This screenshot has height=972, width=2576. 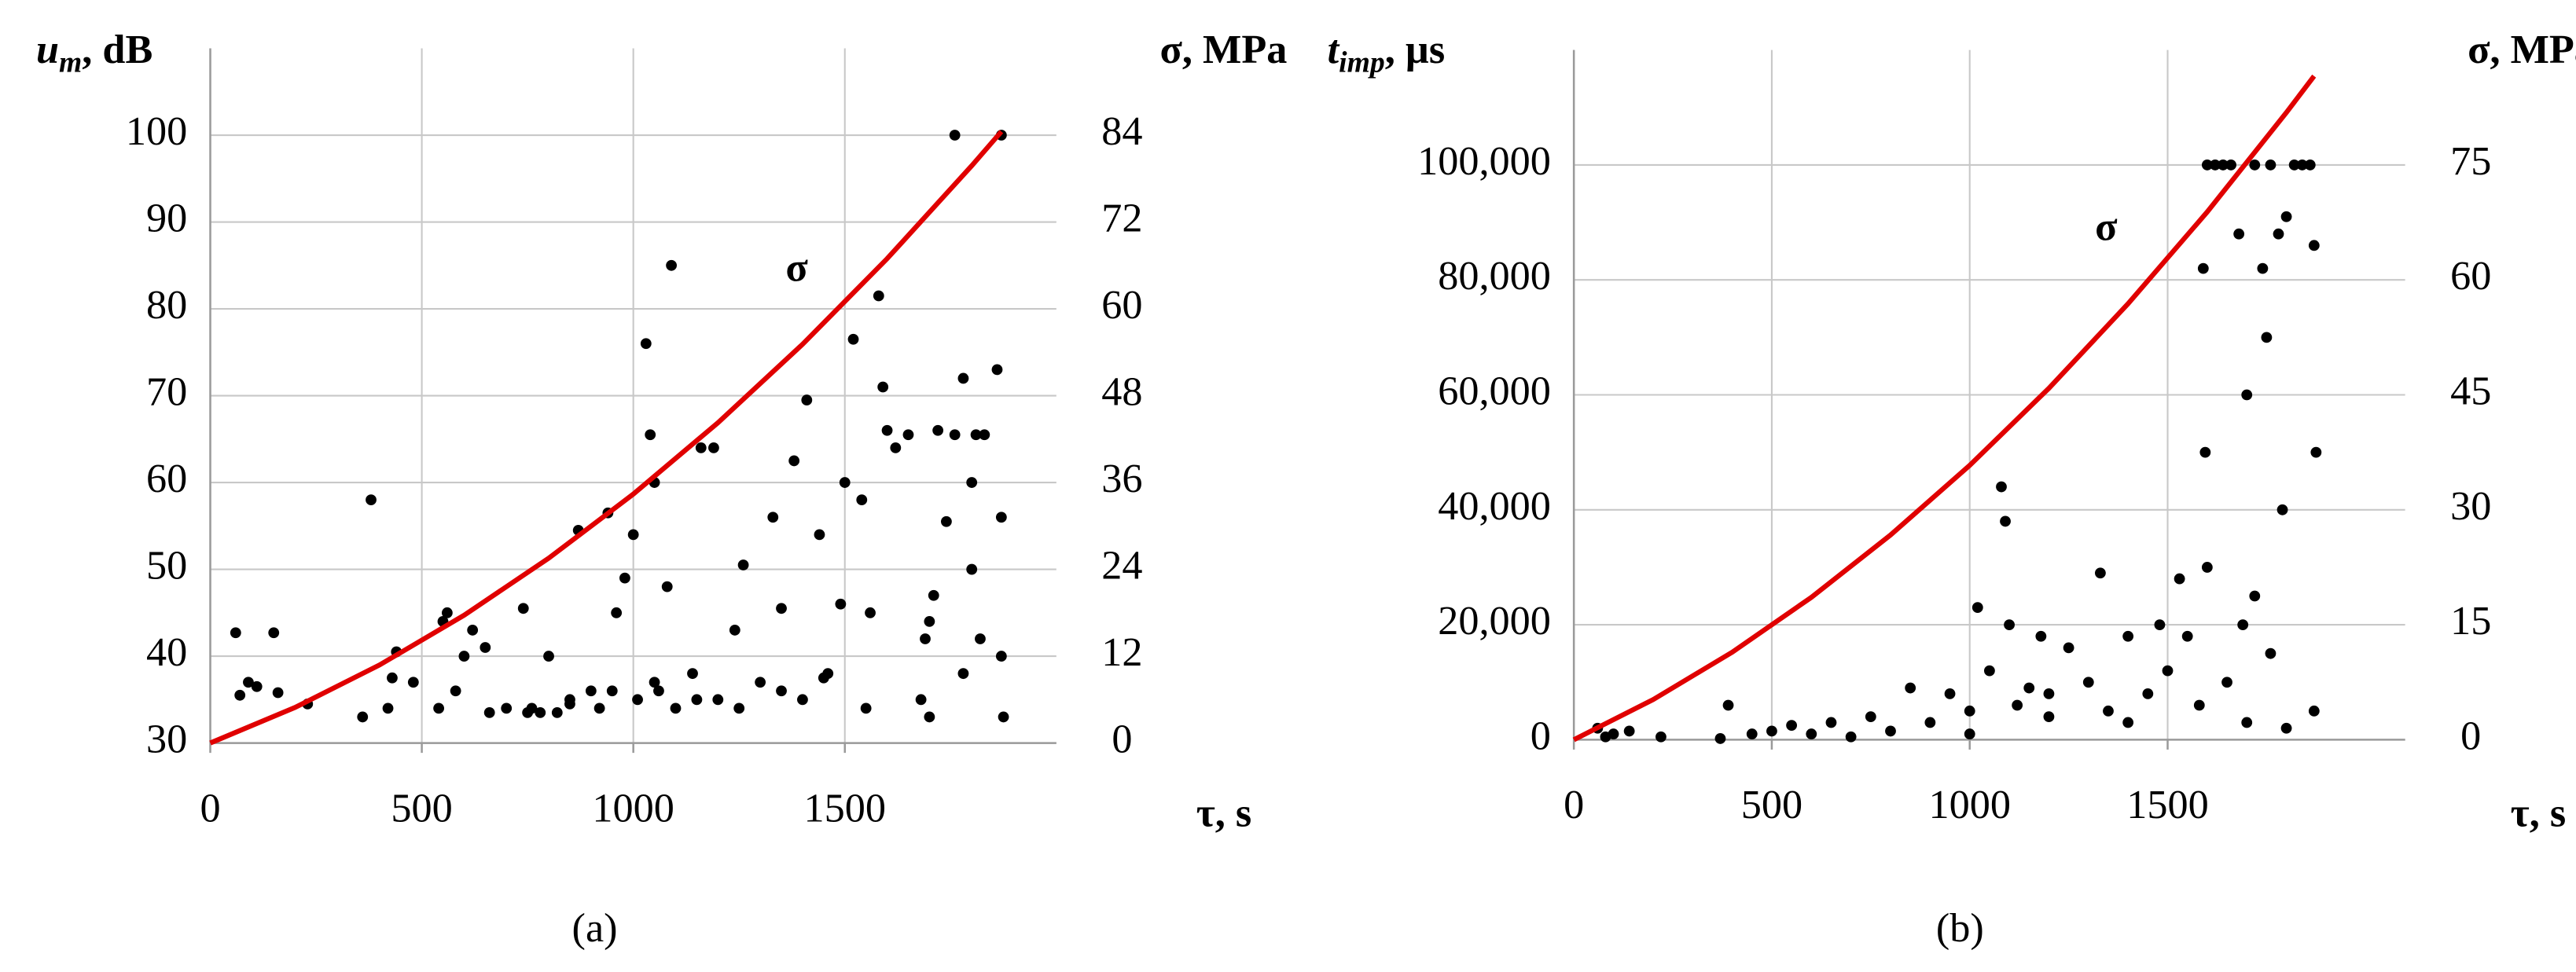 I want to click on y2-tick-label: 24, so click(x=1121, y=566).